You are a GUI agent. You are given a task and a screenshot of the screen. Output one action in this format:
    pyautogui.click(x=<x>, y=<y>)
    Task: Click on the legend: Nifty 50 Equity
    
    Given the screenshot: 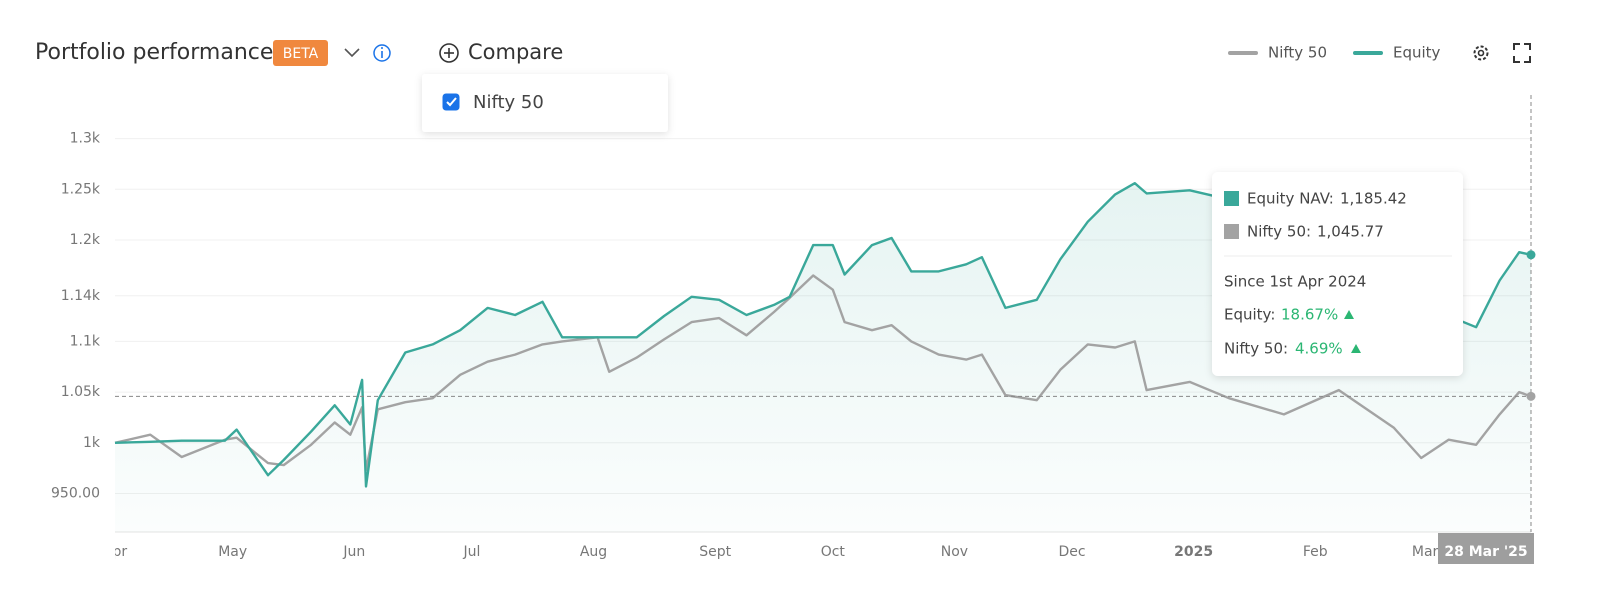 What is the action you would take?
    pyautogui.click(x=1334, y=53)
    